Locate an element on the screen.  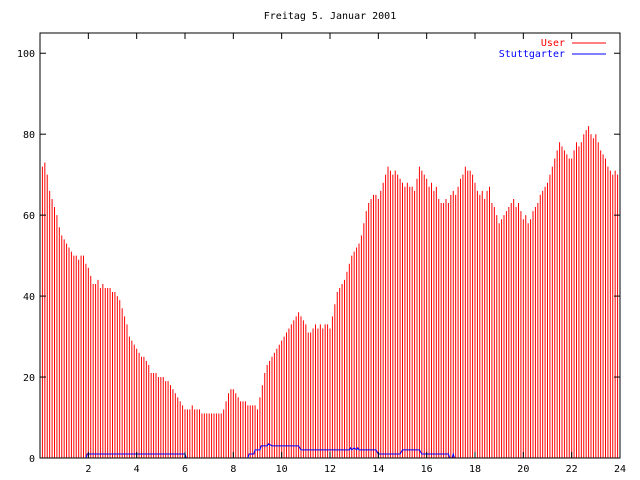
y-tick-label: 60 is located at coordinates (29, 216).